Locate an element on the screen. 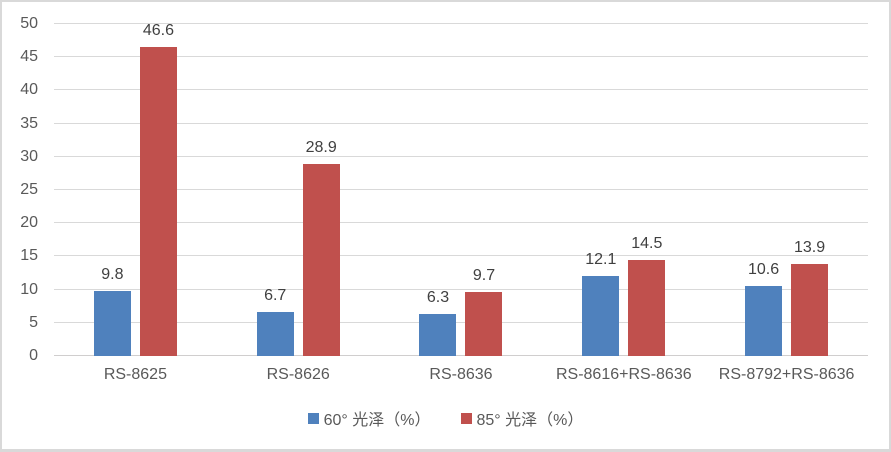 This screenshot has width=891, height=452. bar-value-label: 6.7 is located at coordinates (275, 295).